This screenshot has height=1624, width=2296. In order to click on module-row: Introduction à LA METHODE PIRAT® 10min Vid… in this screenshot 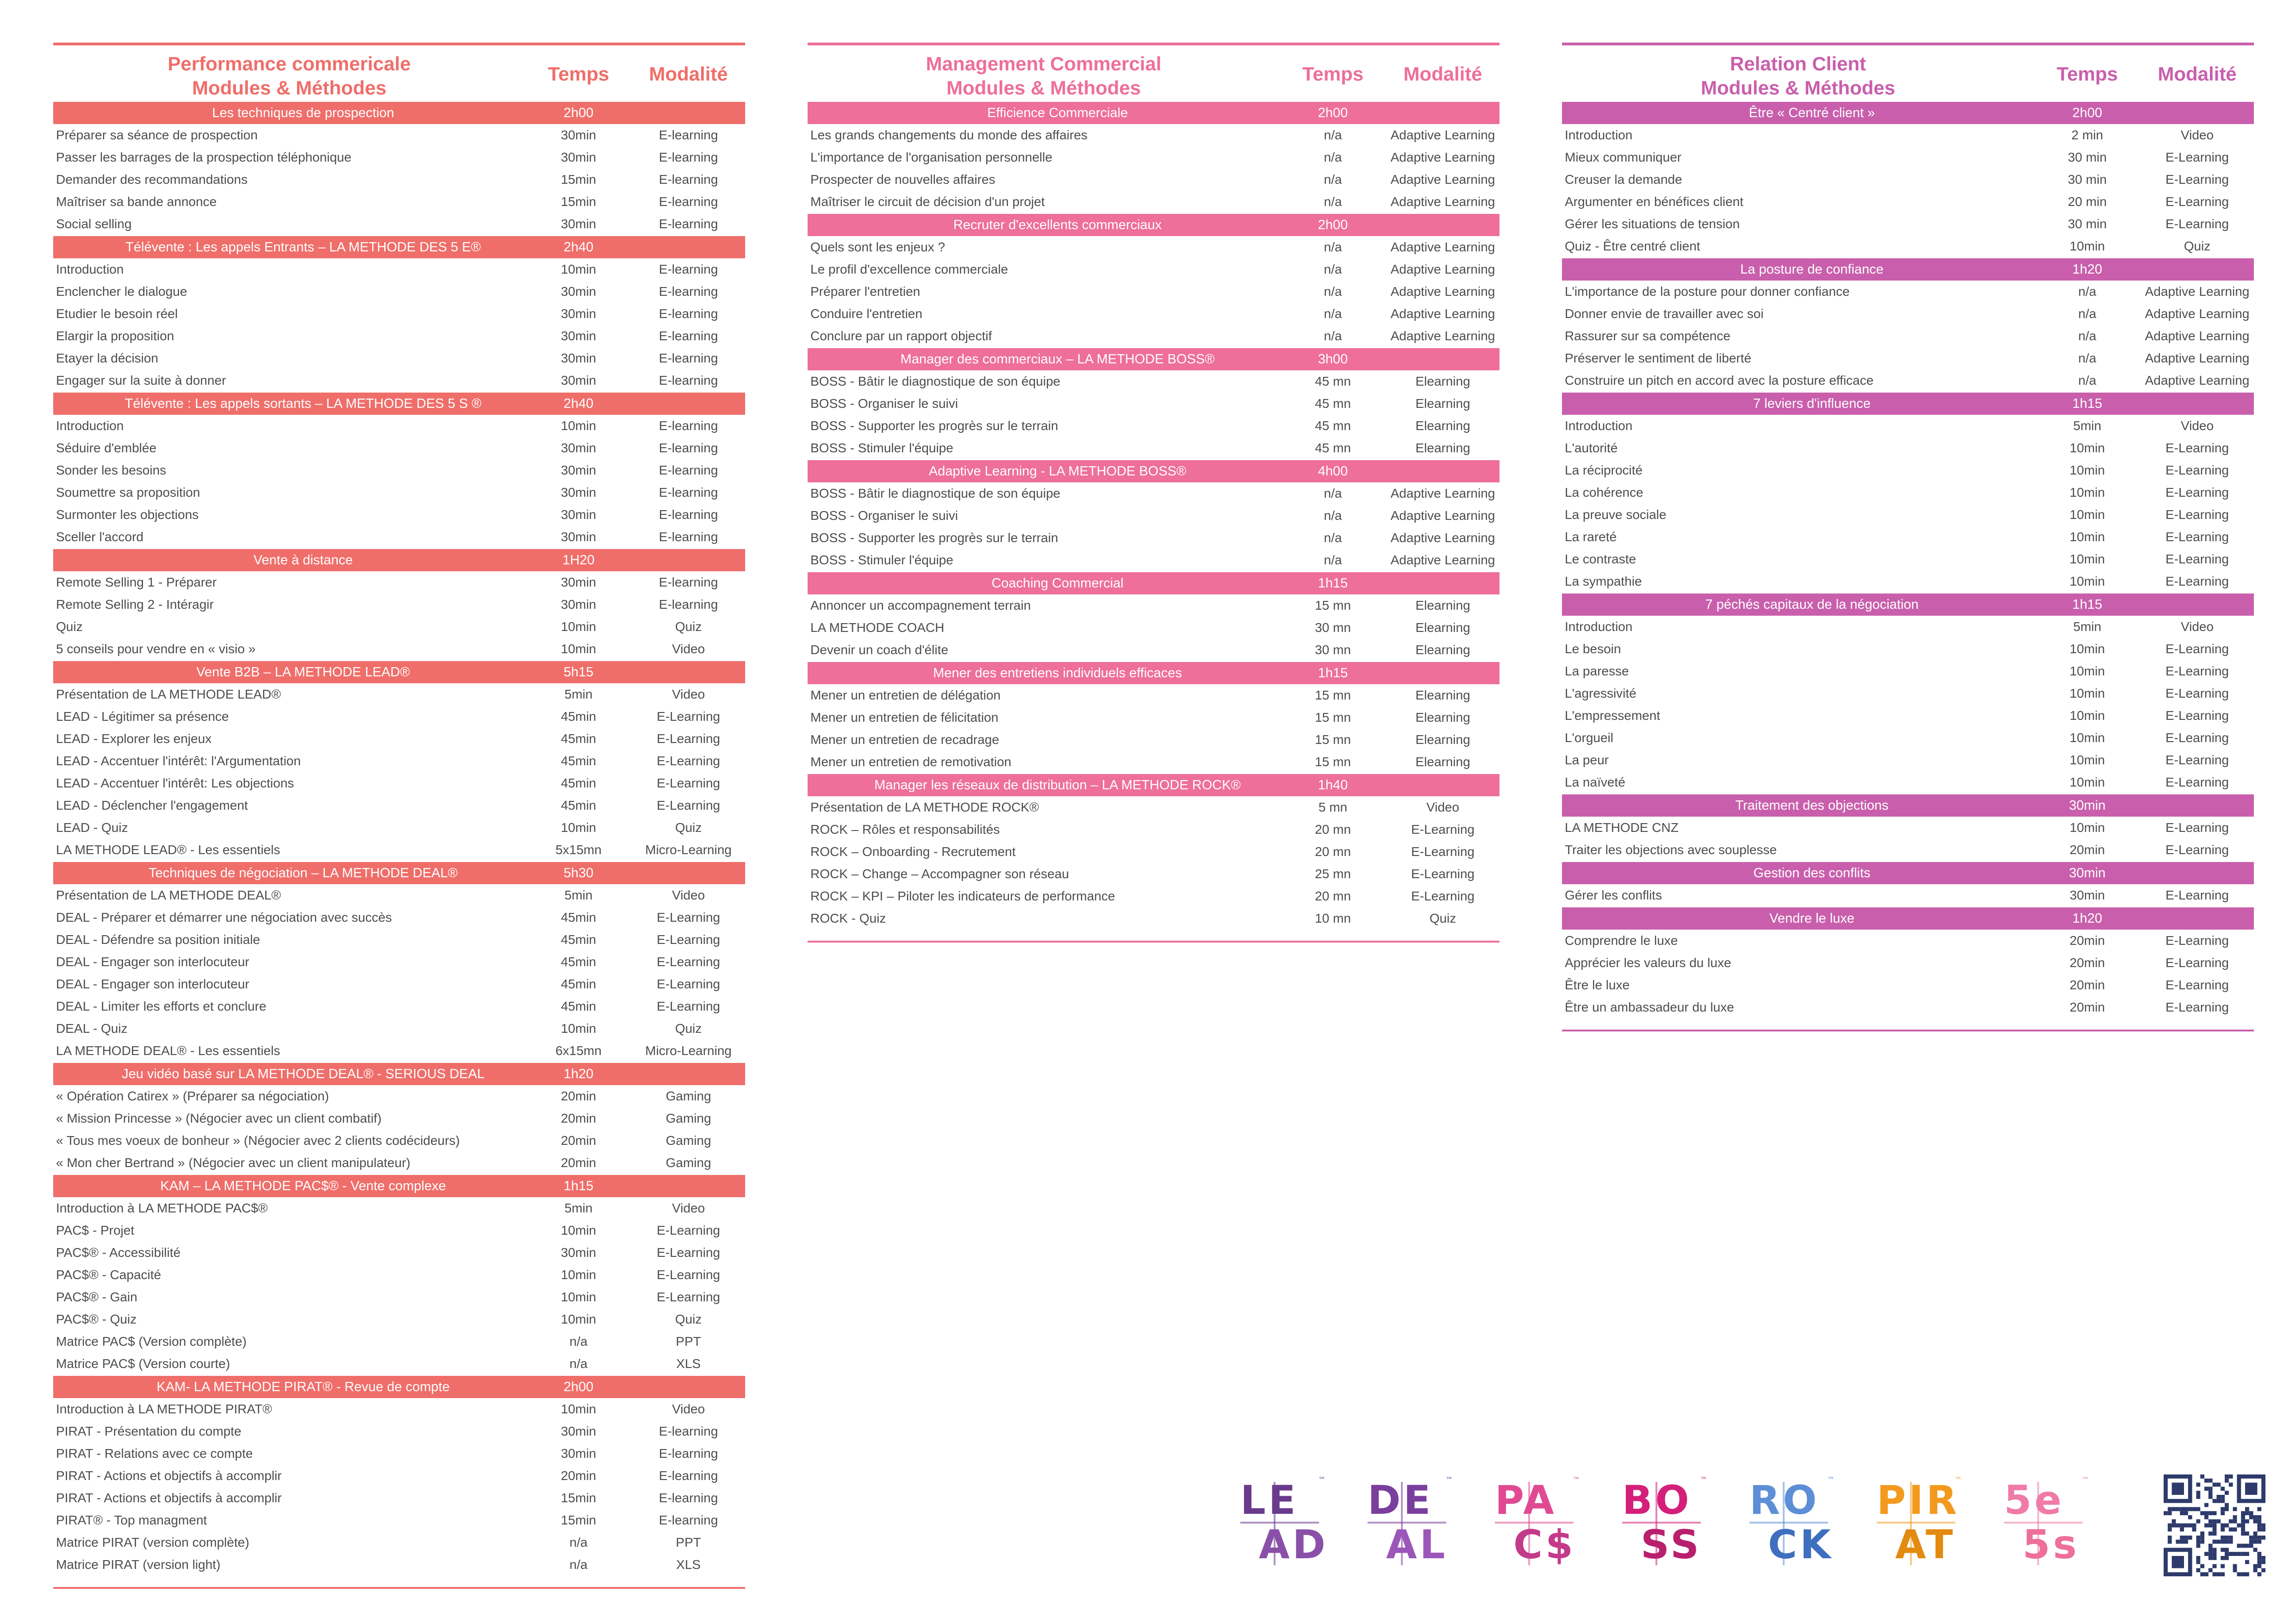, I will do `click(399, 1409)`.